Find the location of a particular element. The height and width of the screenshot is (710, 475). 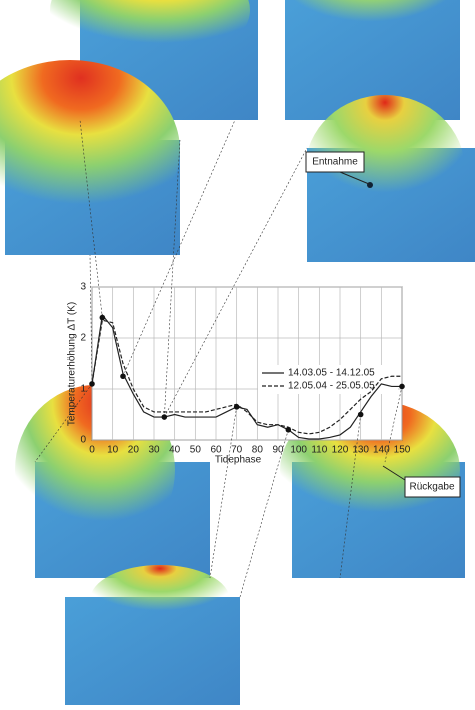

x-tick-label: 130 is located at coordinates (360, 450).